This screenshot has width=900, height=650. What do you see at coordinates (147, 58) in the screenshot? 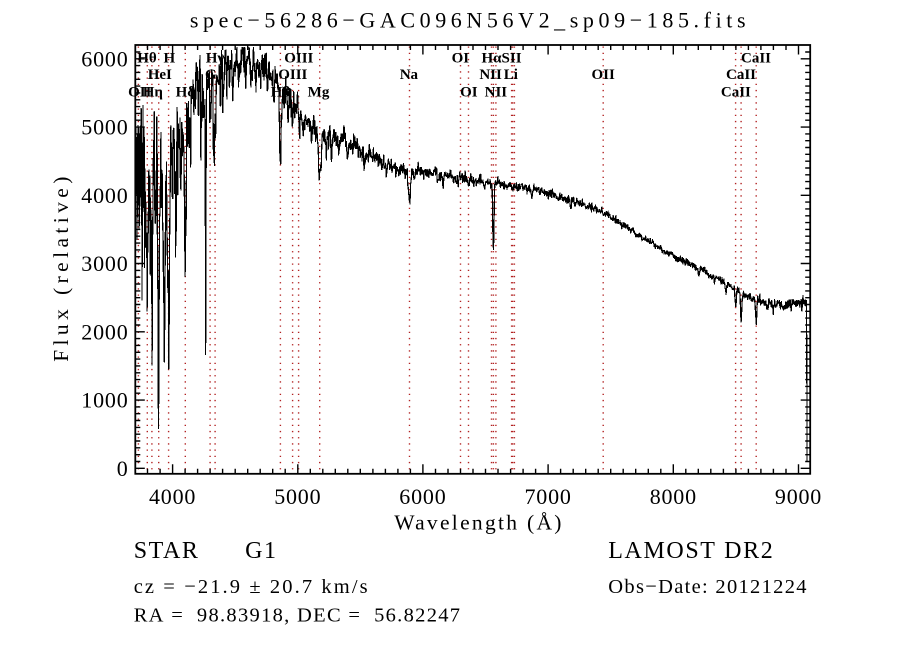
I see `svg-text: Hθ` at bounding box center [147, 58].